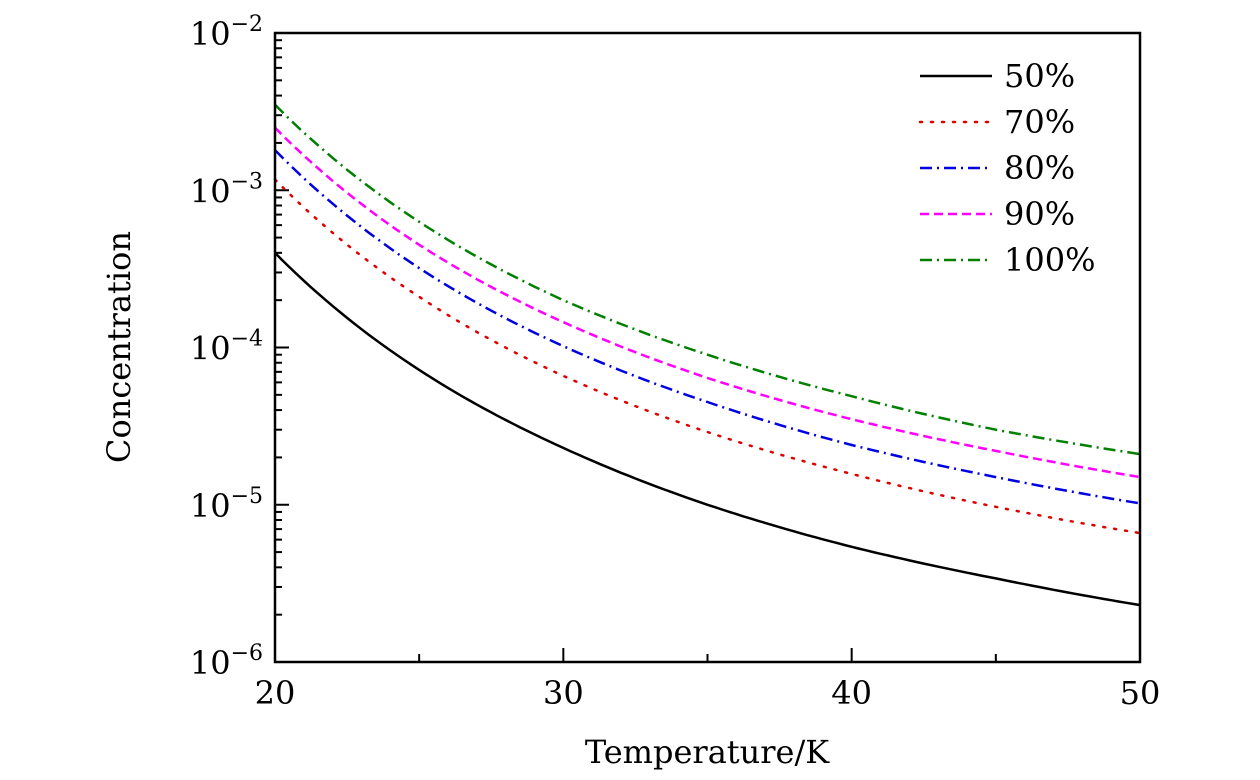  I want to click on x-tick-label: 20, so click(275, 693).